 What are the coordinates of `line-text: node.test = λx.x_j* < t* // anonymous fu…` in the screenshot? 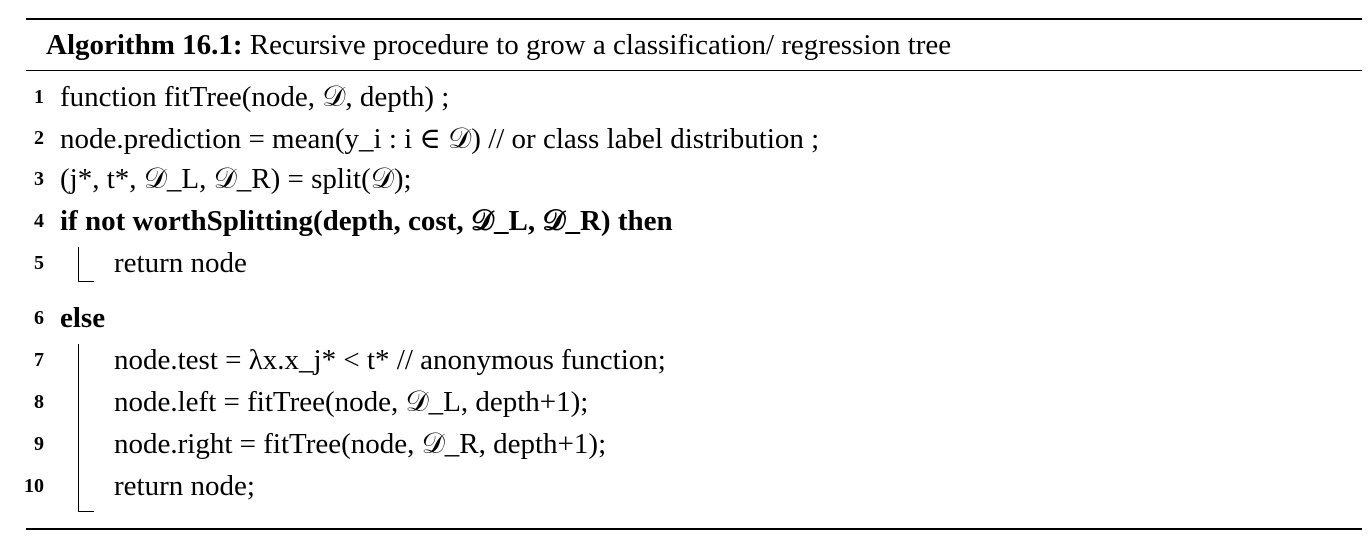 It's located at (390, 359).